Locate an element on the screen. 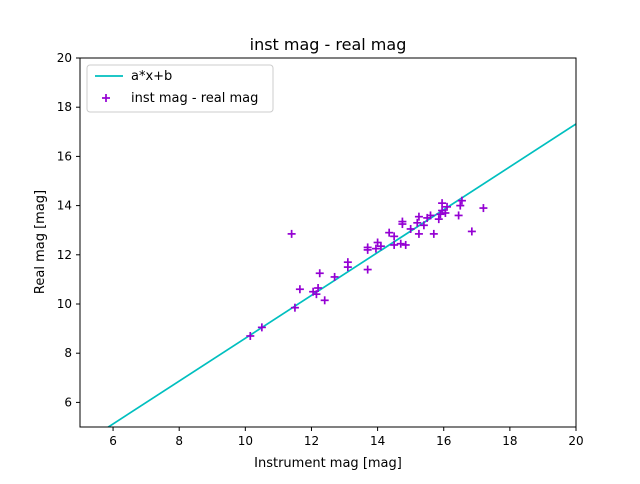 Image resolution: width=640 pixels, height=484 pixels. x-tick-label: 18 is located at coordinates (509, 441).